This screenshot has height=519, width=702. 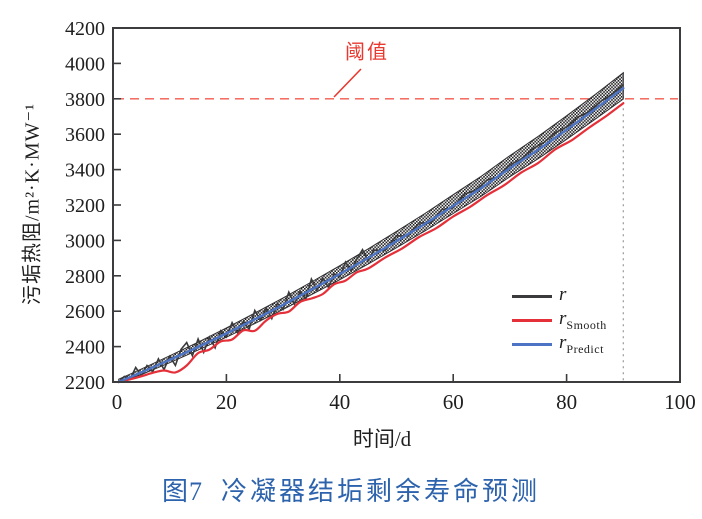 What do you see at coordinates (85, 277) in the screenshot?
I see `y-tick-label: 2800` at bounding box center [85, 277].